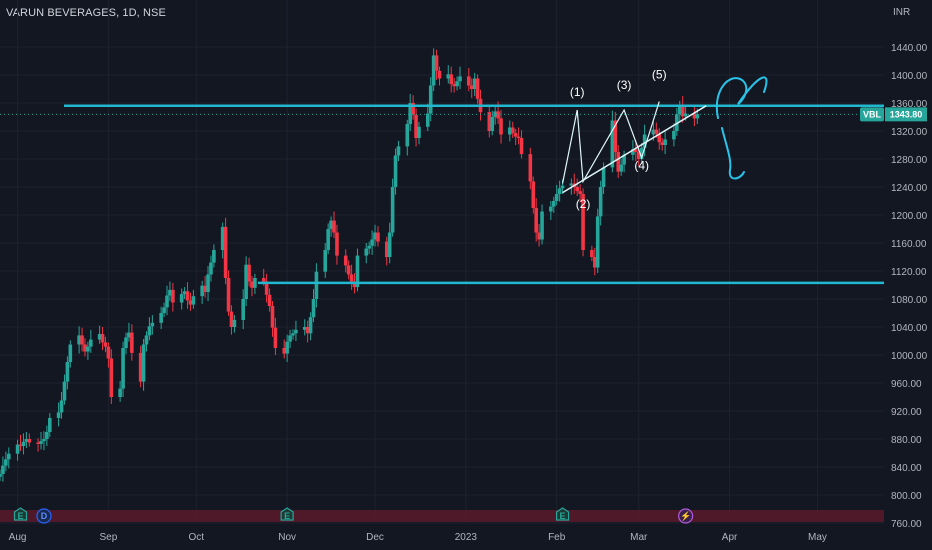 Image resolution: width=932 pixels, height=550 pixels. I want to click on trendline, so click(634, 149).